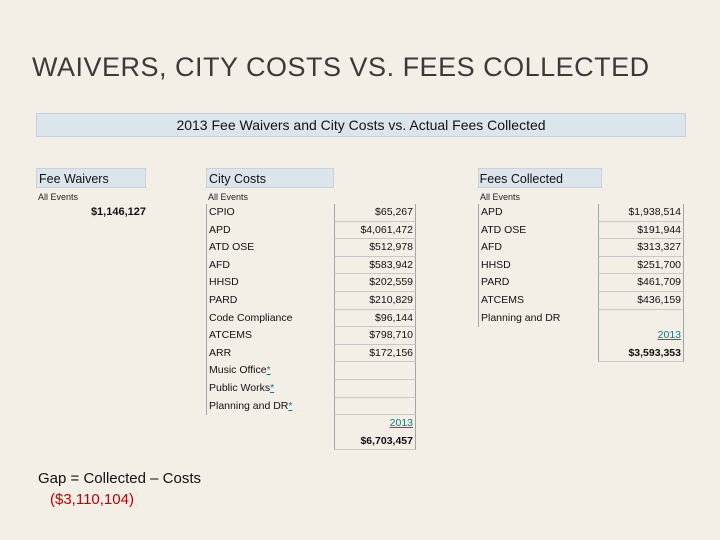 This screenshot has height=540, width=720. What do you see at coordinates (641, 213) in the screenshot?
I see `fees-collected-row-value: $1,938,514` at bounding box center [641, 213].